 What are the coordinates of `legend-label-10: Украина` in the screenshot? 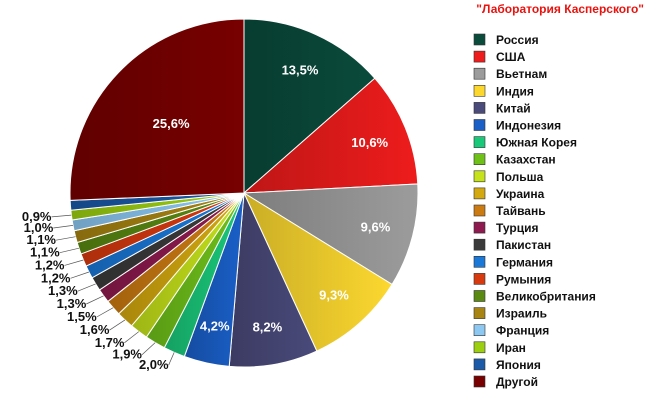 It's located at (520, 194).